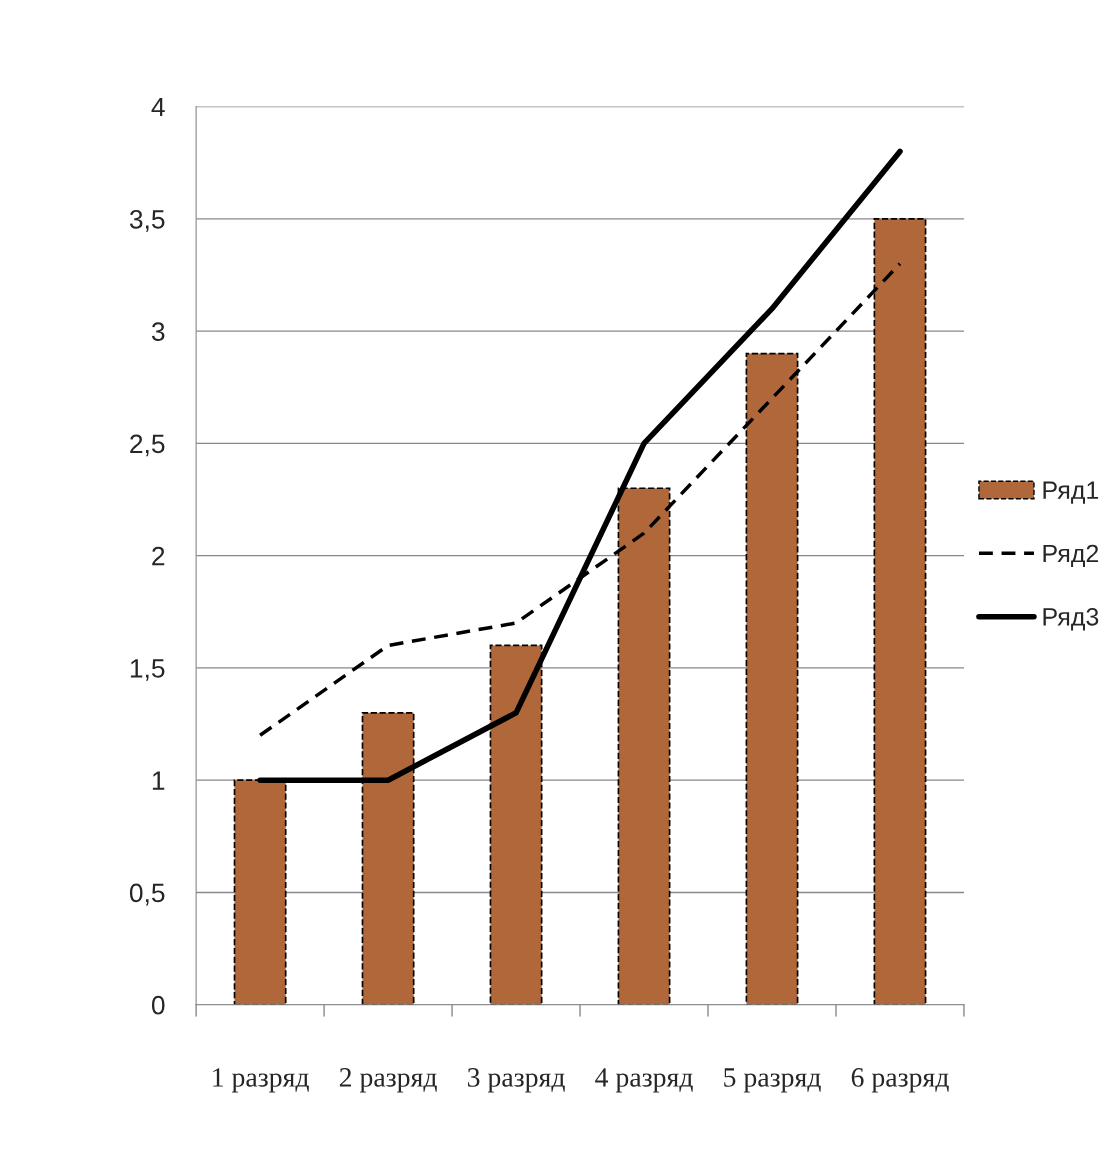 The width and height of the screenshot is (1108, 1171). I want to click on x-tick-label: 6 разряд, so click(900, 1080).